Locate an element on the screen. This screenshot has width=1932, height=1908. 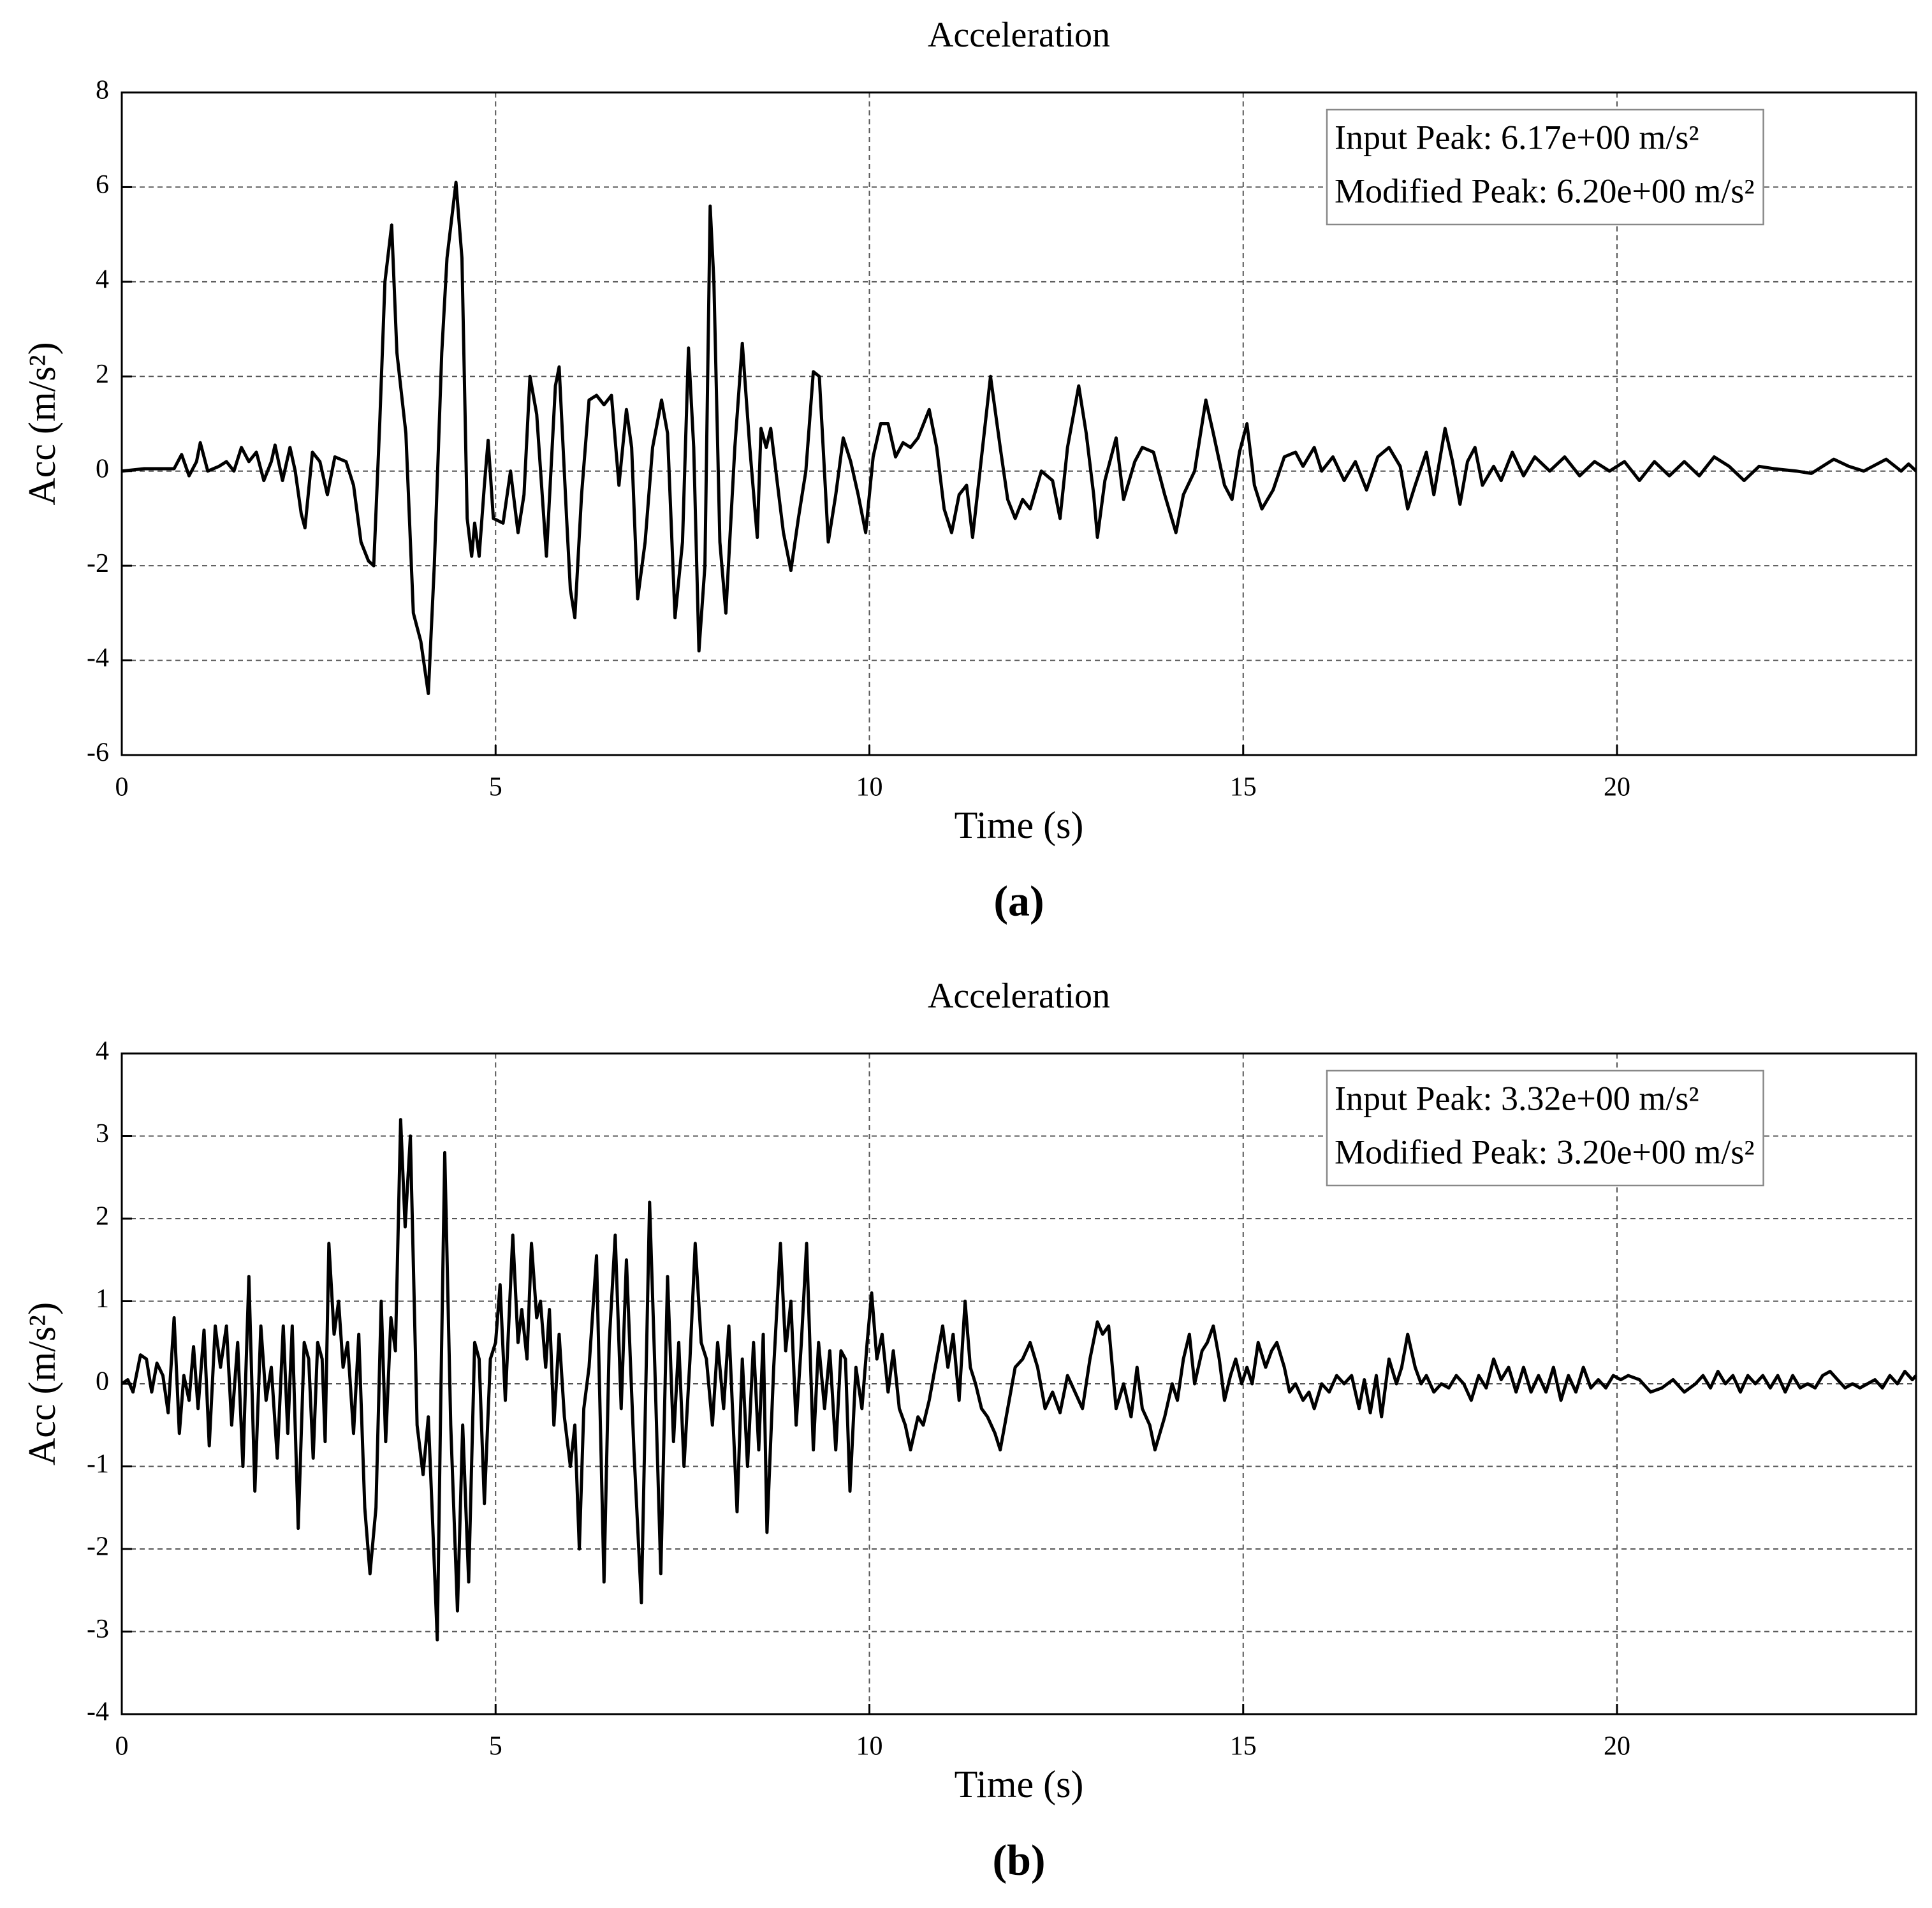
caption: (b) is located at coordinates (1019, 1860).